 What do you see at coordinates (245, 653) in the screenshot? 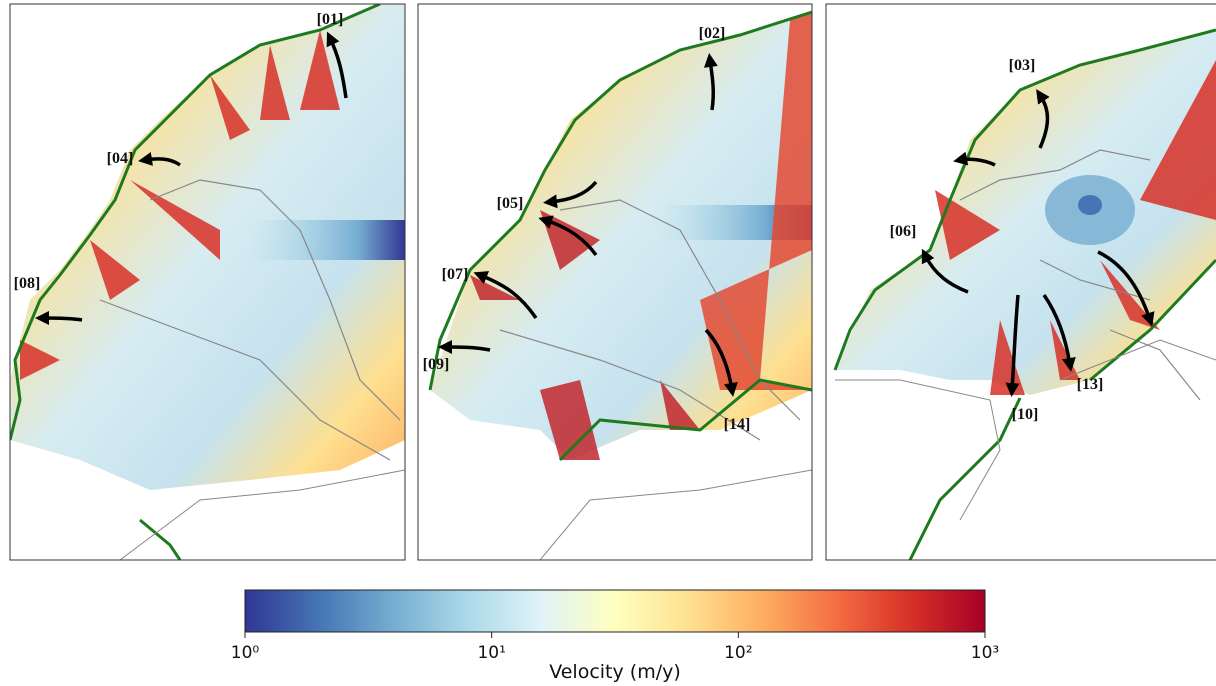
I see `colorbar-tick-label: 10⁰` at bounding box center [245, 653].